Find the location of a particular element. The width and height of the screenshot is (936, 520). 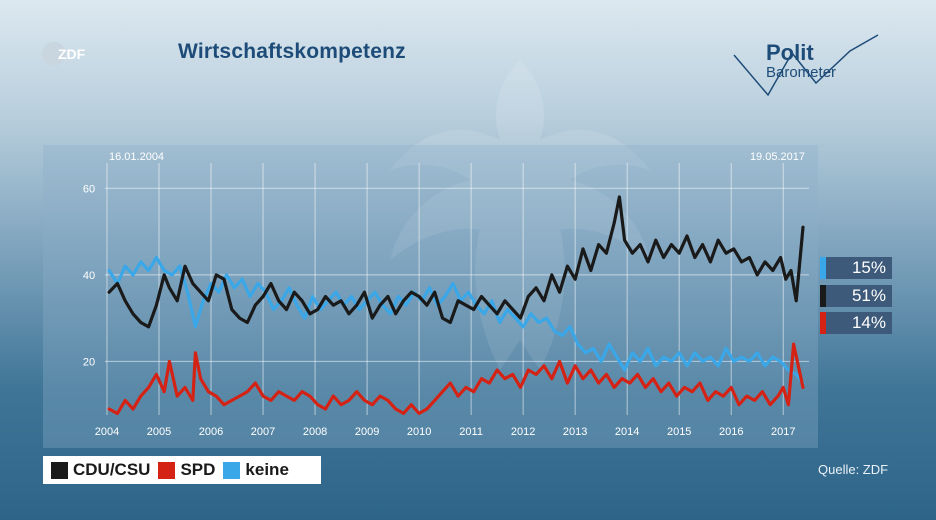

date-start-label: 16.01.2004 is located at coordinates (136, 157).